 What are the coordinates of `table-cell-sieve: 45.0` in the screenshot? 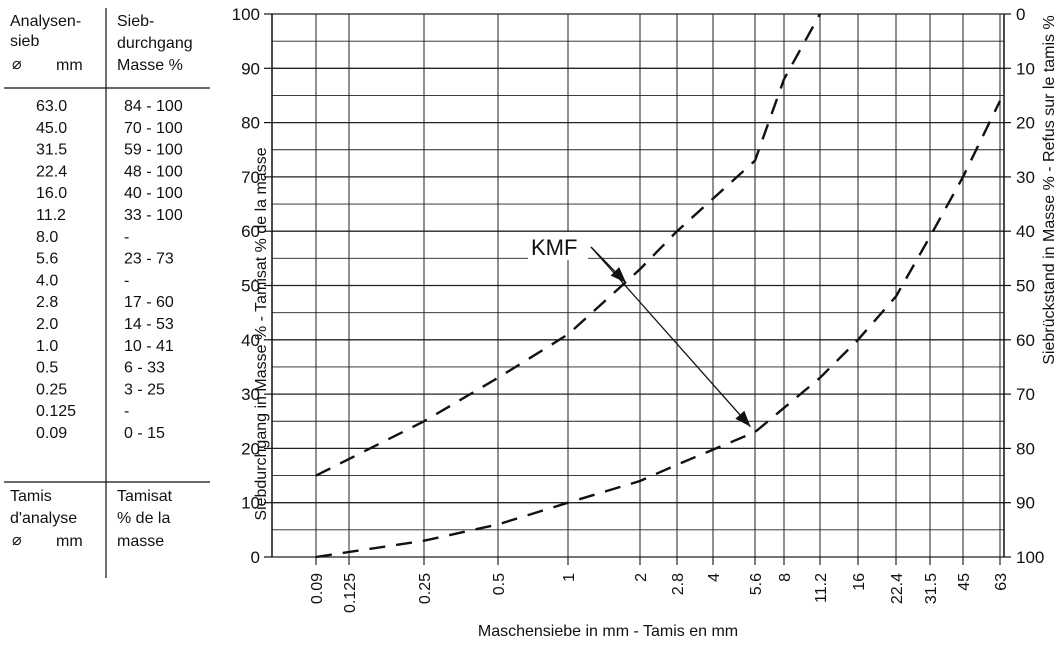 It's located at (51, 128).